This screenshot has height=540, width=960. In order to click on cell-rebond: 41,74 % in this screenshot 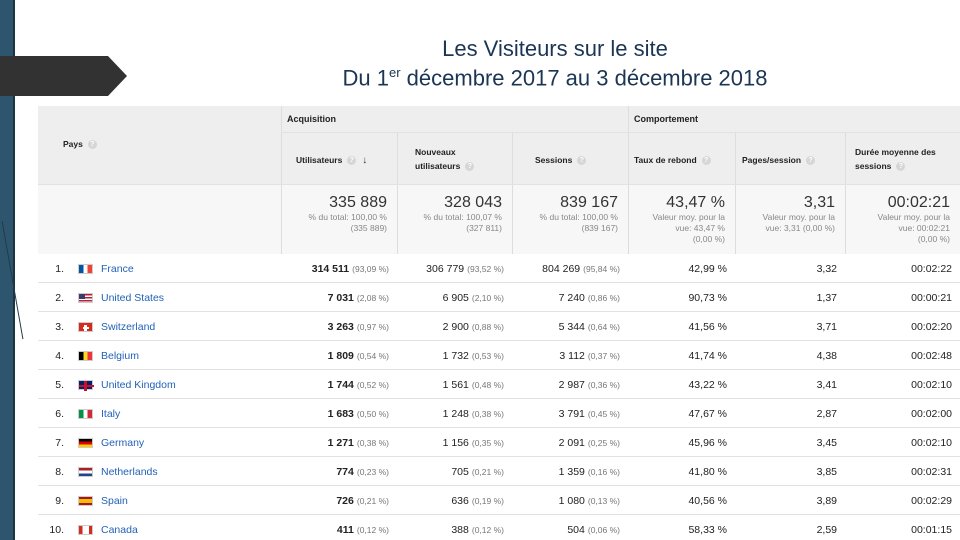, I will do `click(707, 356)`.